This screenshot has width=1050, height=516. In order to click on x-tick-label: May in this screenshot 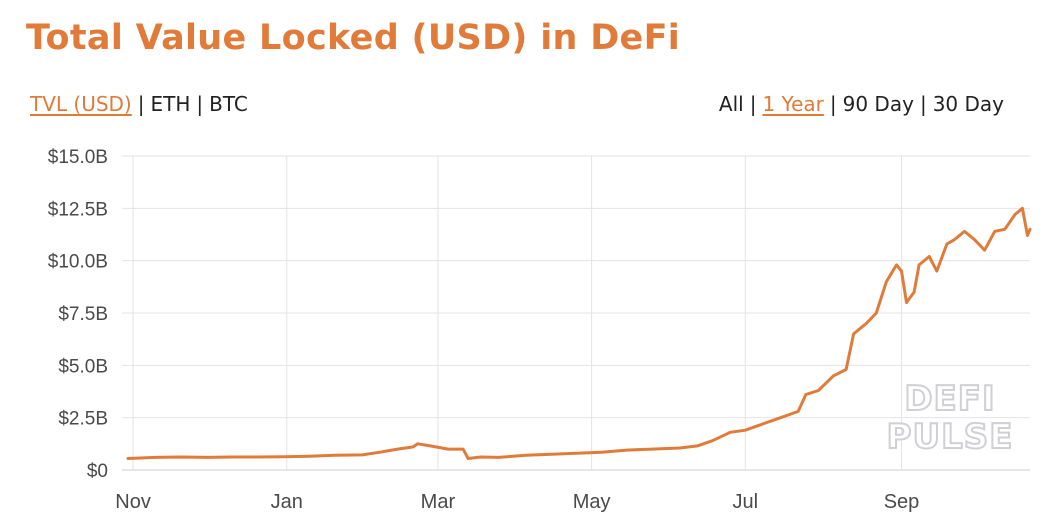, I will do `click(592, 502)`.